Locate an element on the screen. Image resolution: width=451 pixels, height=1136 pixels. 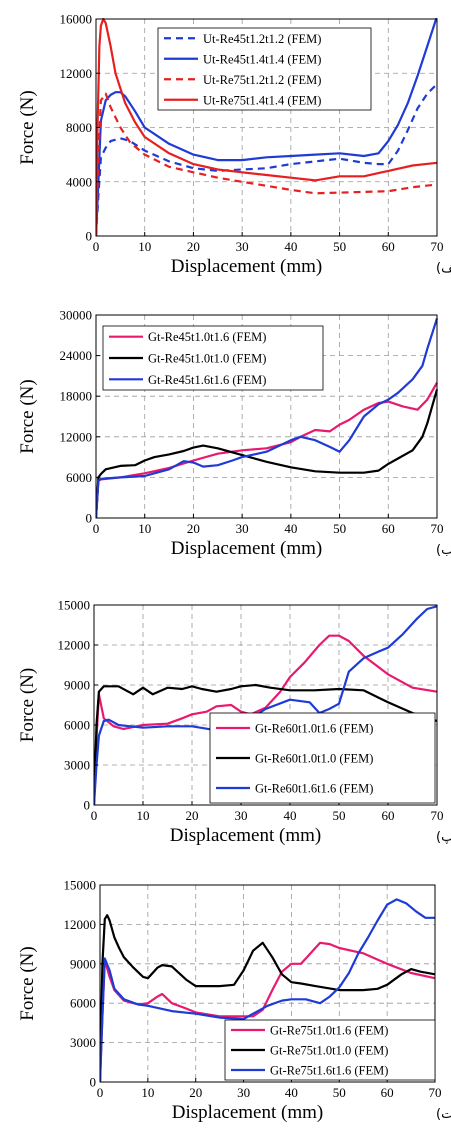
legend-entry: Gt-Re75t1.0t1.0 (FEM) is located at coordinates (329, 1051).